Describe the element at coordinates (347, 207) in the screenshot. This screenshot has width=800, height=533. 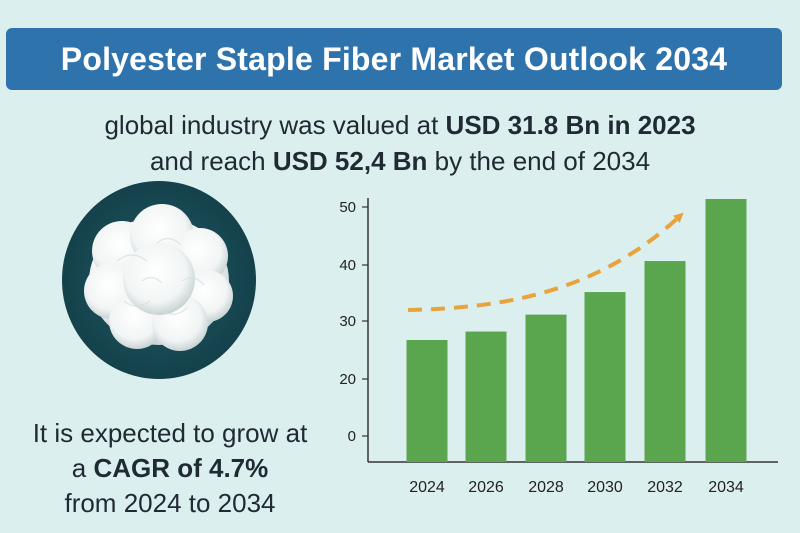
I see `y-tick-label: 50` at that location.